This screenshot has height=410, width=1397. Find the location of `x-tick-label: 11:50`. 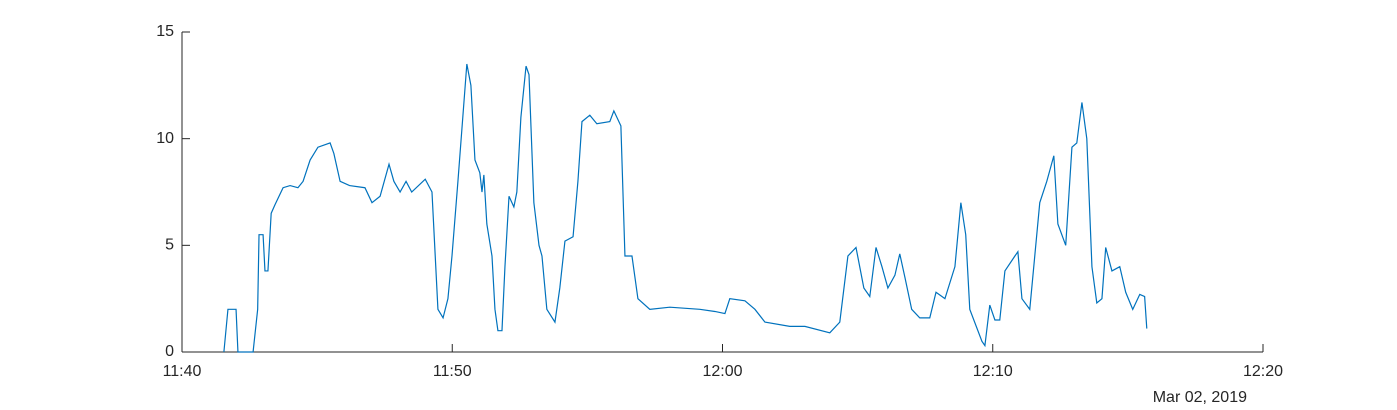

x-tick-label: 11:50 is located at coordinates (452, 371).